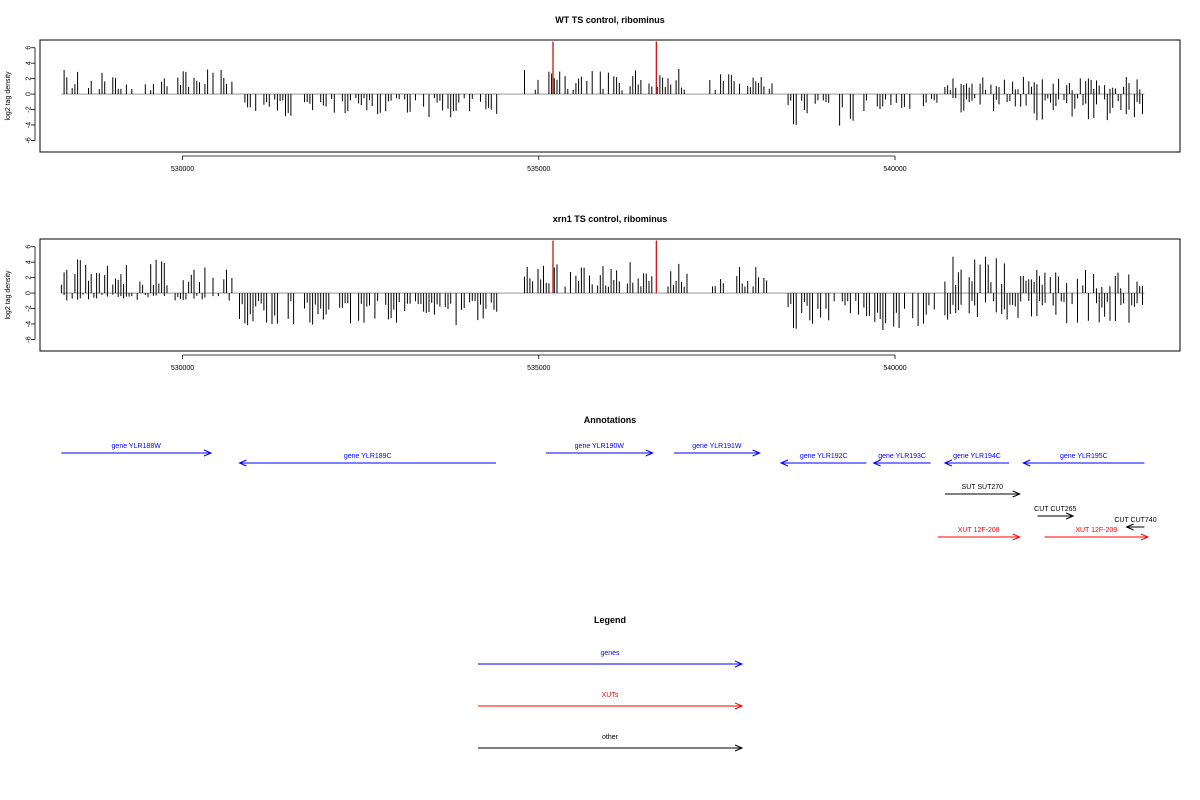 Image resolution: width=1200 pixels, height=800 pixels. What do you see at coordinates (902, 456) in the screenshot?
I see `feature-label: gene YLR193C` at bounding box center [902, 456].